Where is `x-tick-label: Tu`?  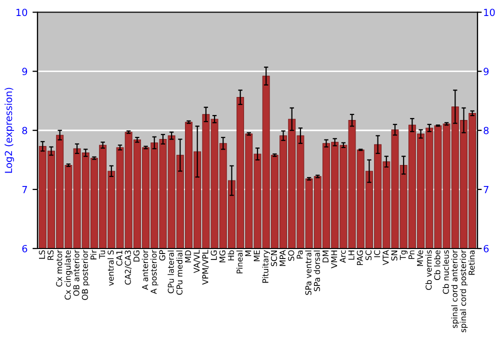
x-tick-label: Tu is located at coordinates (102, 254).